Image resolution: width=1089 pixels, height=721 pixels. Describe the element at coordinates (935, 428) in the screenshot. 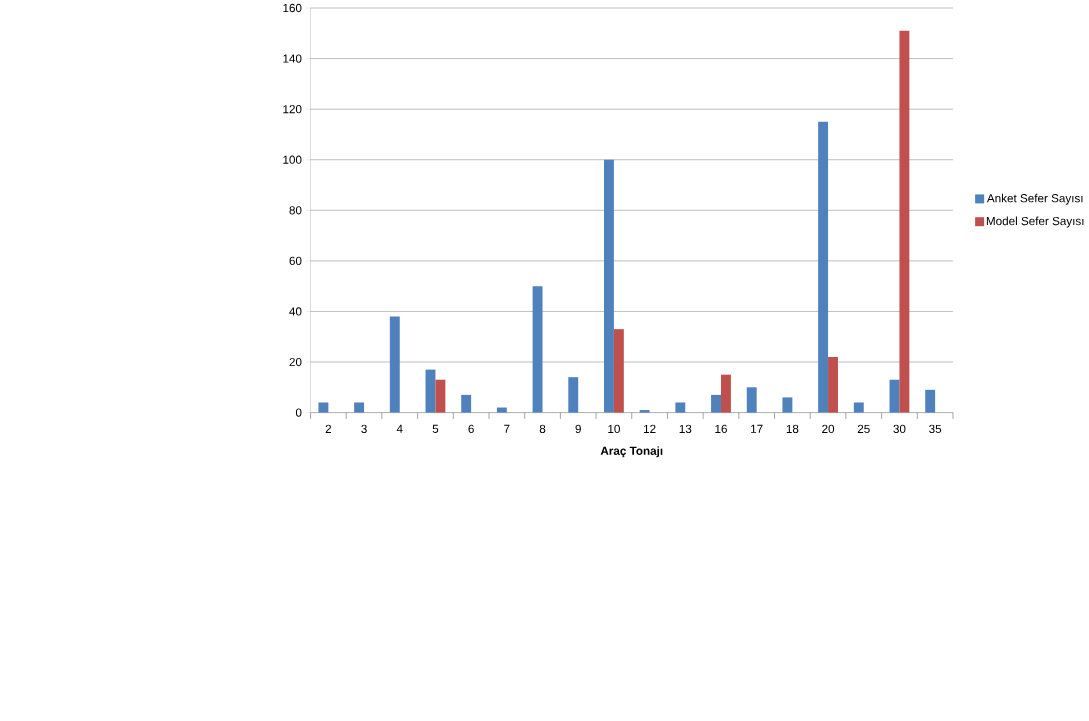

I see `x-tick-label: 35` at that location.